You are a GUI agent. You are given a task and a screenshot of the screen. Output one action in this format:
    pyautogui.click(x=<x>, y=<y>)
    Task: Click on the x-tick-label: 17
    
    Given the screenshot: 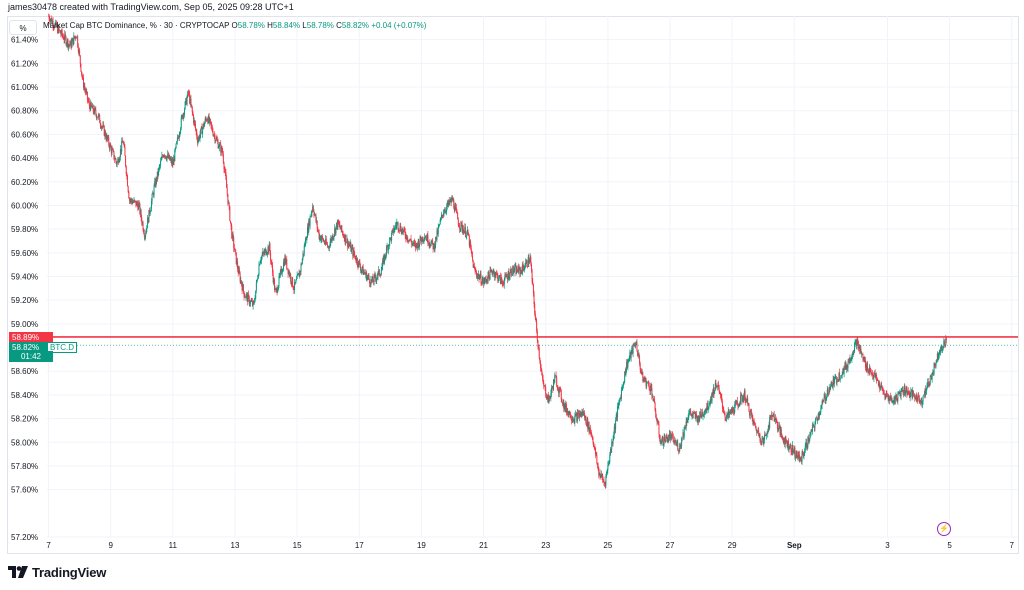 What is the action you would take?
    pyautogui.click(x=359, y=545)
    